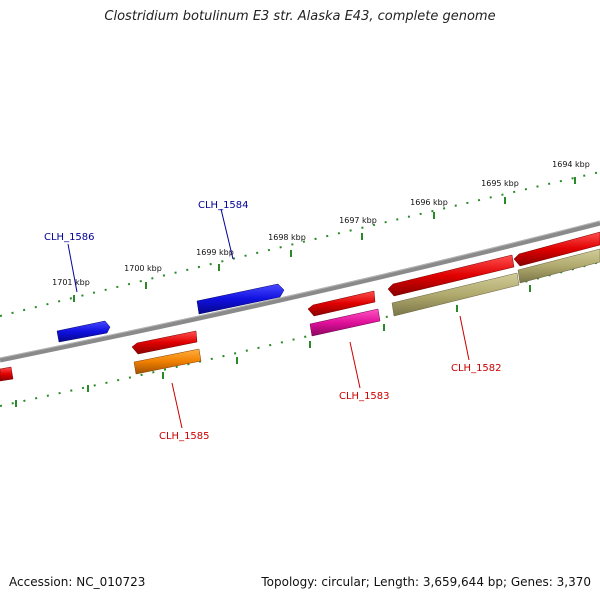  I want to click on scale-label-1697: 1697 kbp, so click(358, 220).